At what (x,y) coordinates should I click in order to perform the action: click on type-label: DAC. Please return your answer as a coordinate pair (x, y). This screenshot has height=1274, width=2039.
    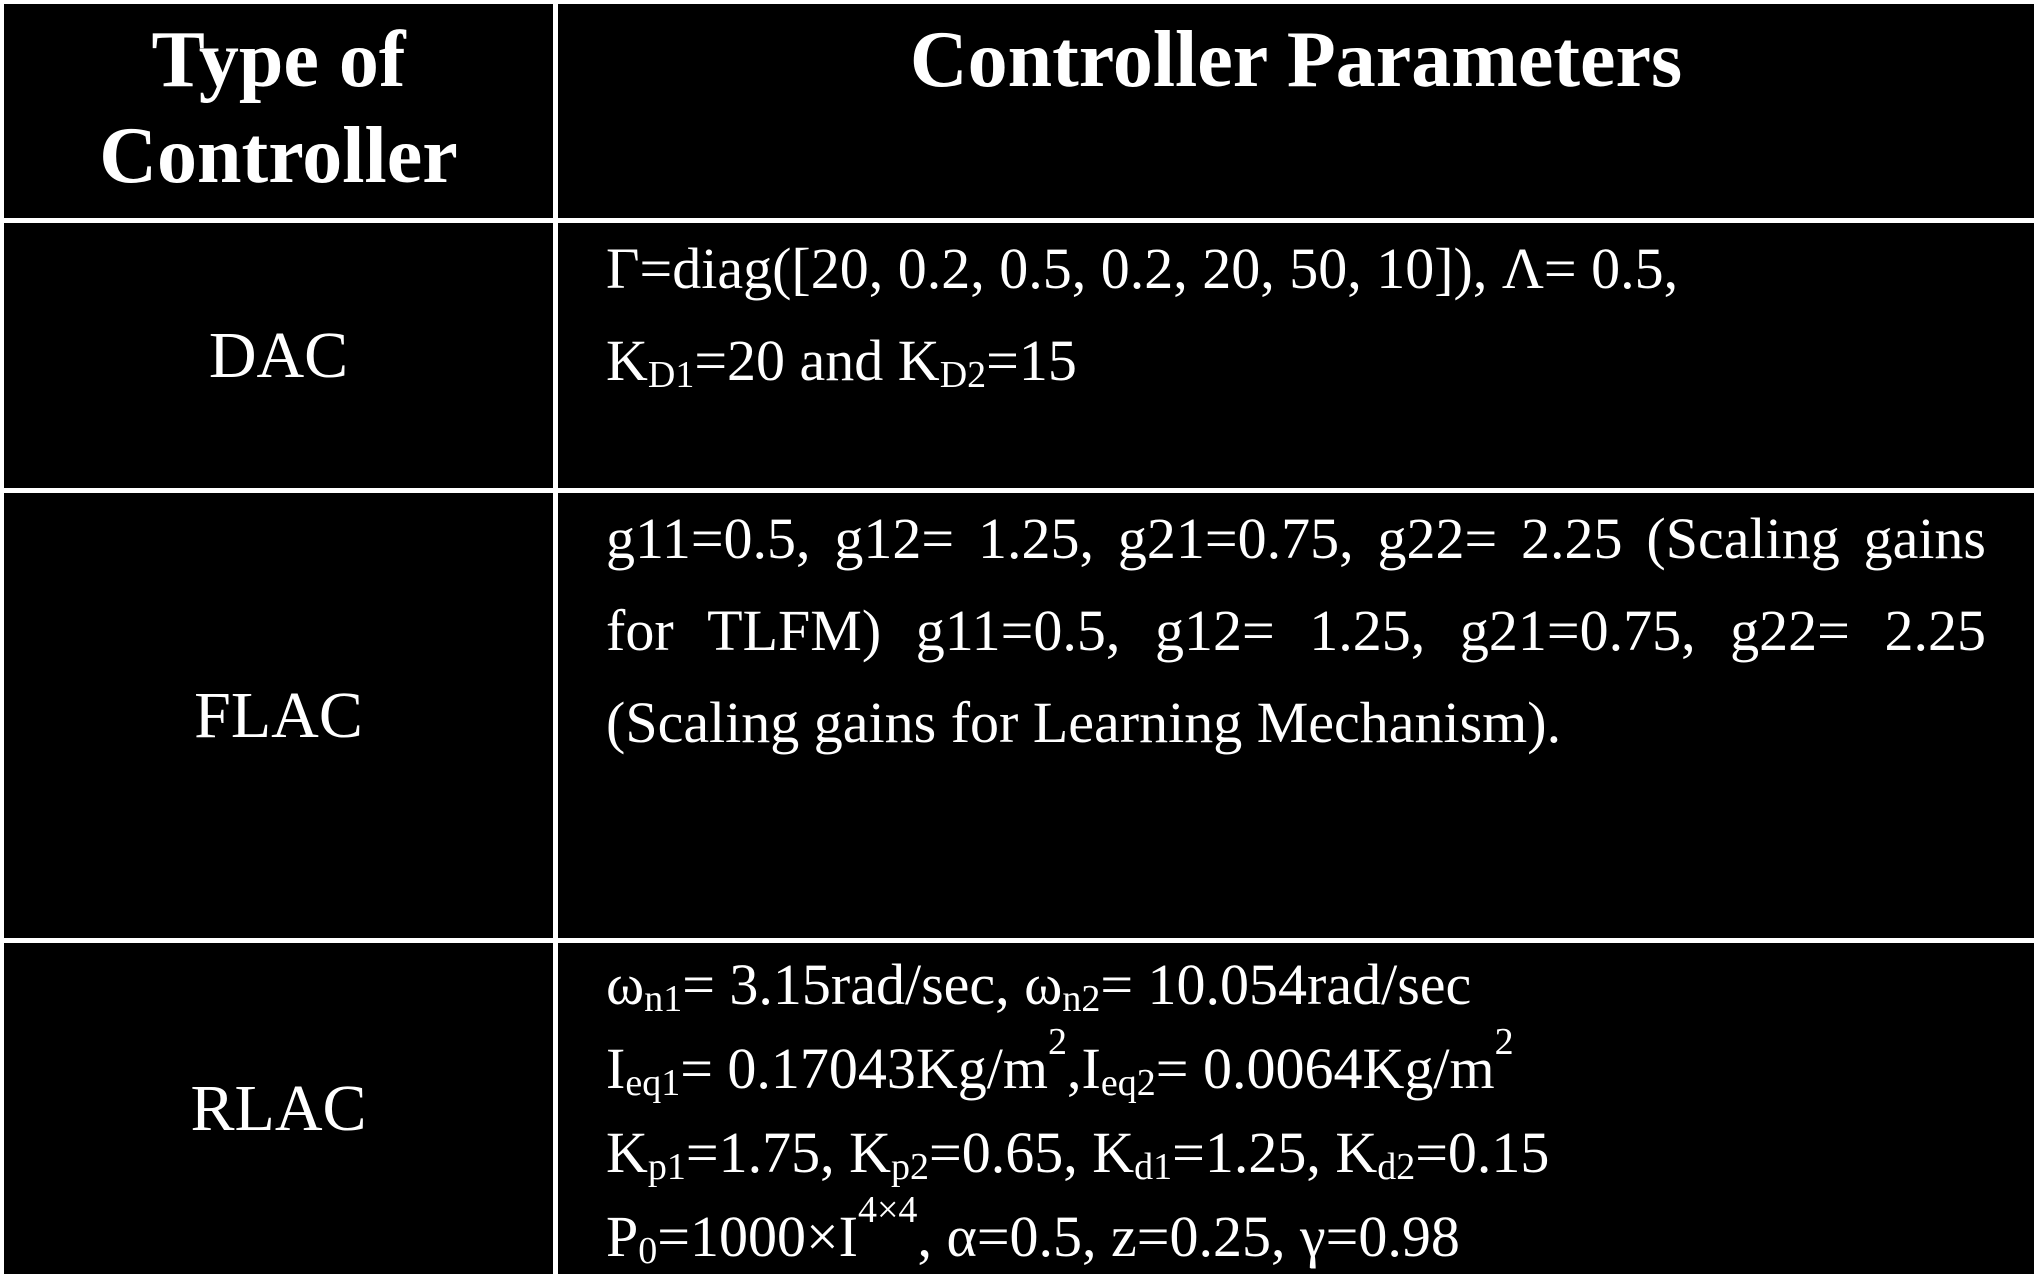
    Looking at the image, I should click on (278, 355).